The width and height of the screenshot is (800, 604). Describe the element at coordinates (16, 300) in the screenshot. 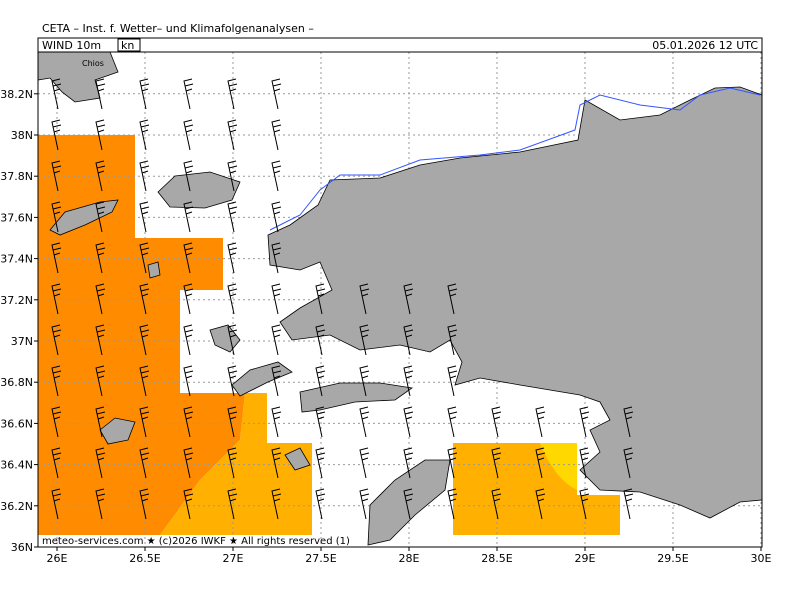

I see `lat-label: 37.2N` at that location.